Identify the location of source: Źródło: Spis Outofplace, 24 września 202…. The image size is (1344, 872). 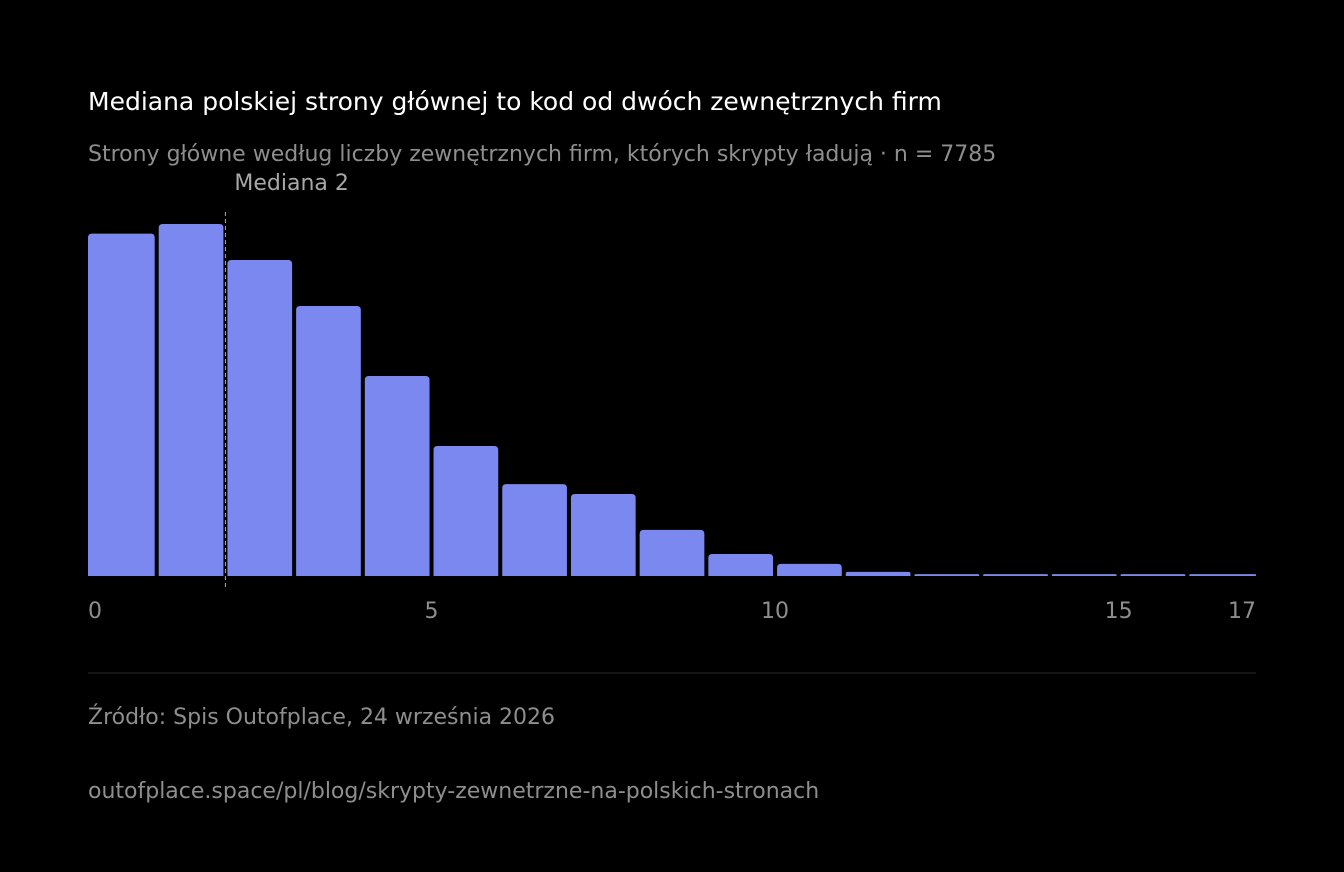
(321, 717).